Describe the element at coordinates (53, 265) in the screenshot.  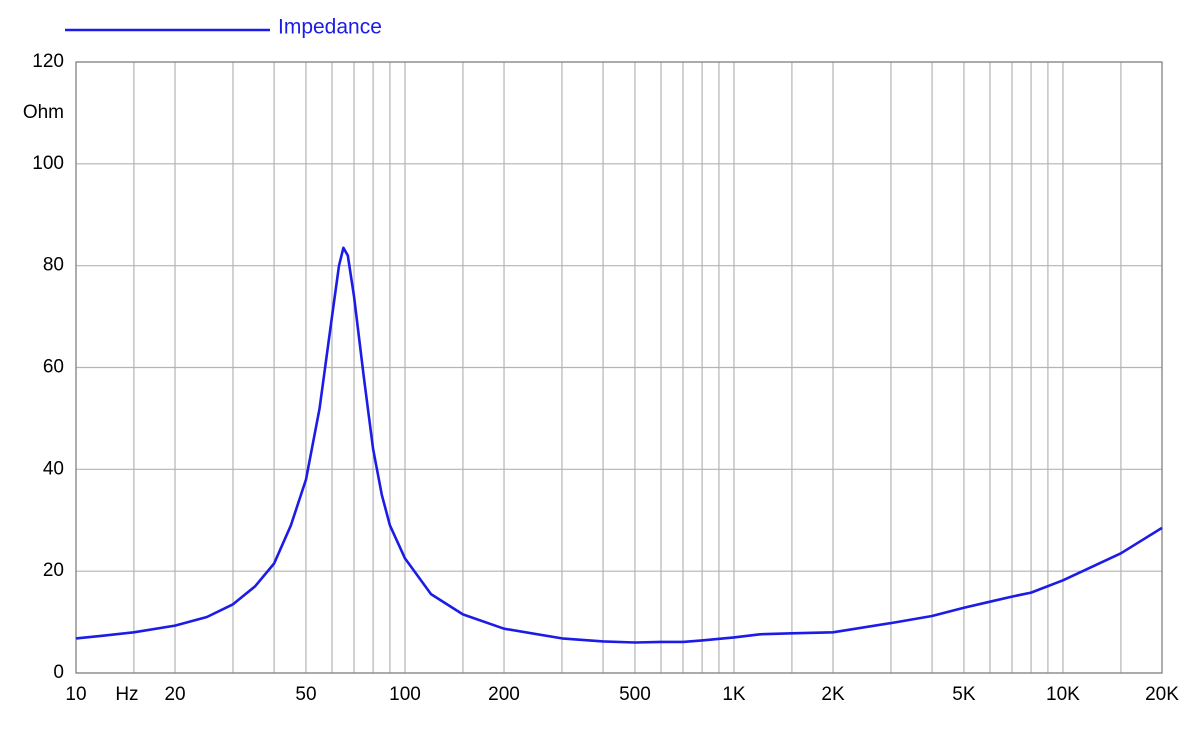
I see `y-tick-label: 80` at that location.